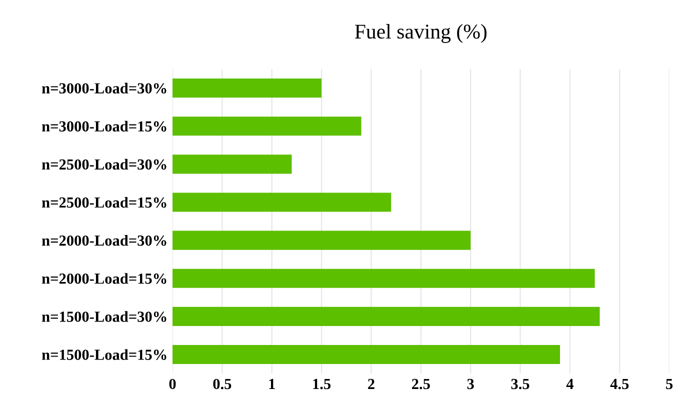  I want to click on y-tick-label: n=3000-Load=30%, so click(104, 88).